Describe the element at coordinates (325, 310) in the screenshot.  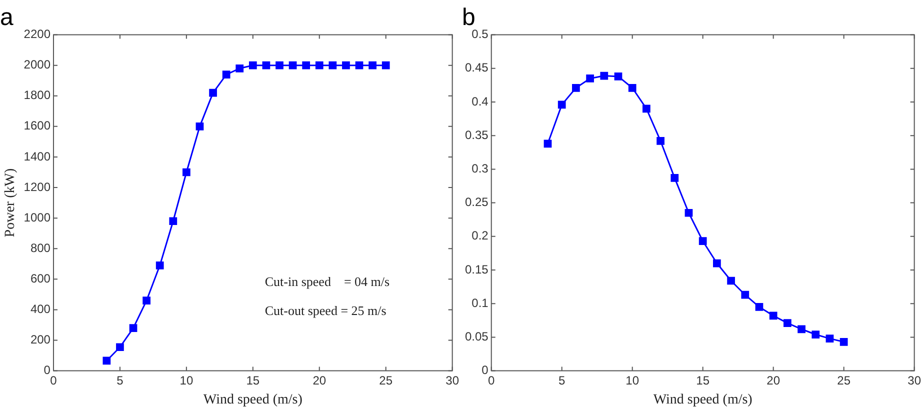
I see `annotation: Cut-out speed = 25 m/s` at that location.